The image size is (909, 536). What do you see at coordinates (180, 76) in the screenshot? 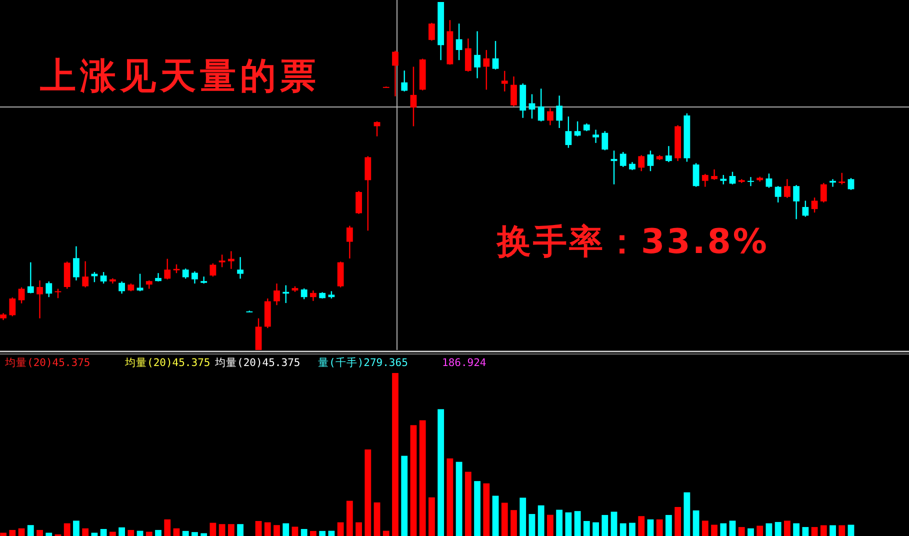
I see `text: 上涨见天量的票` at bounding box center [180, 76].